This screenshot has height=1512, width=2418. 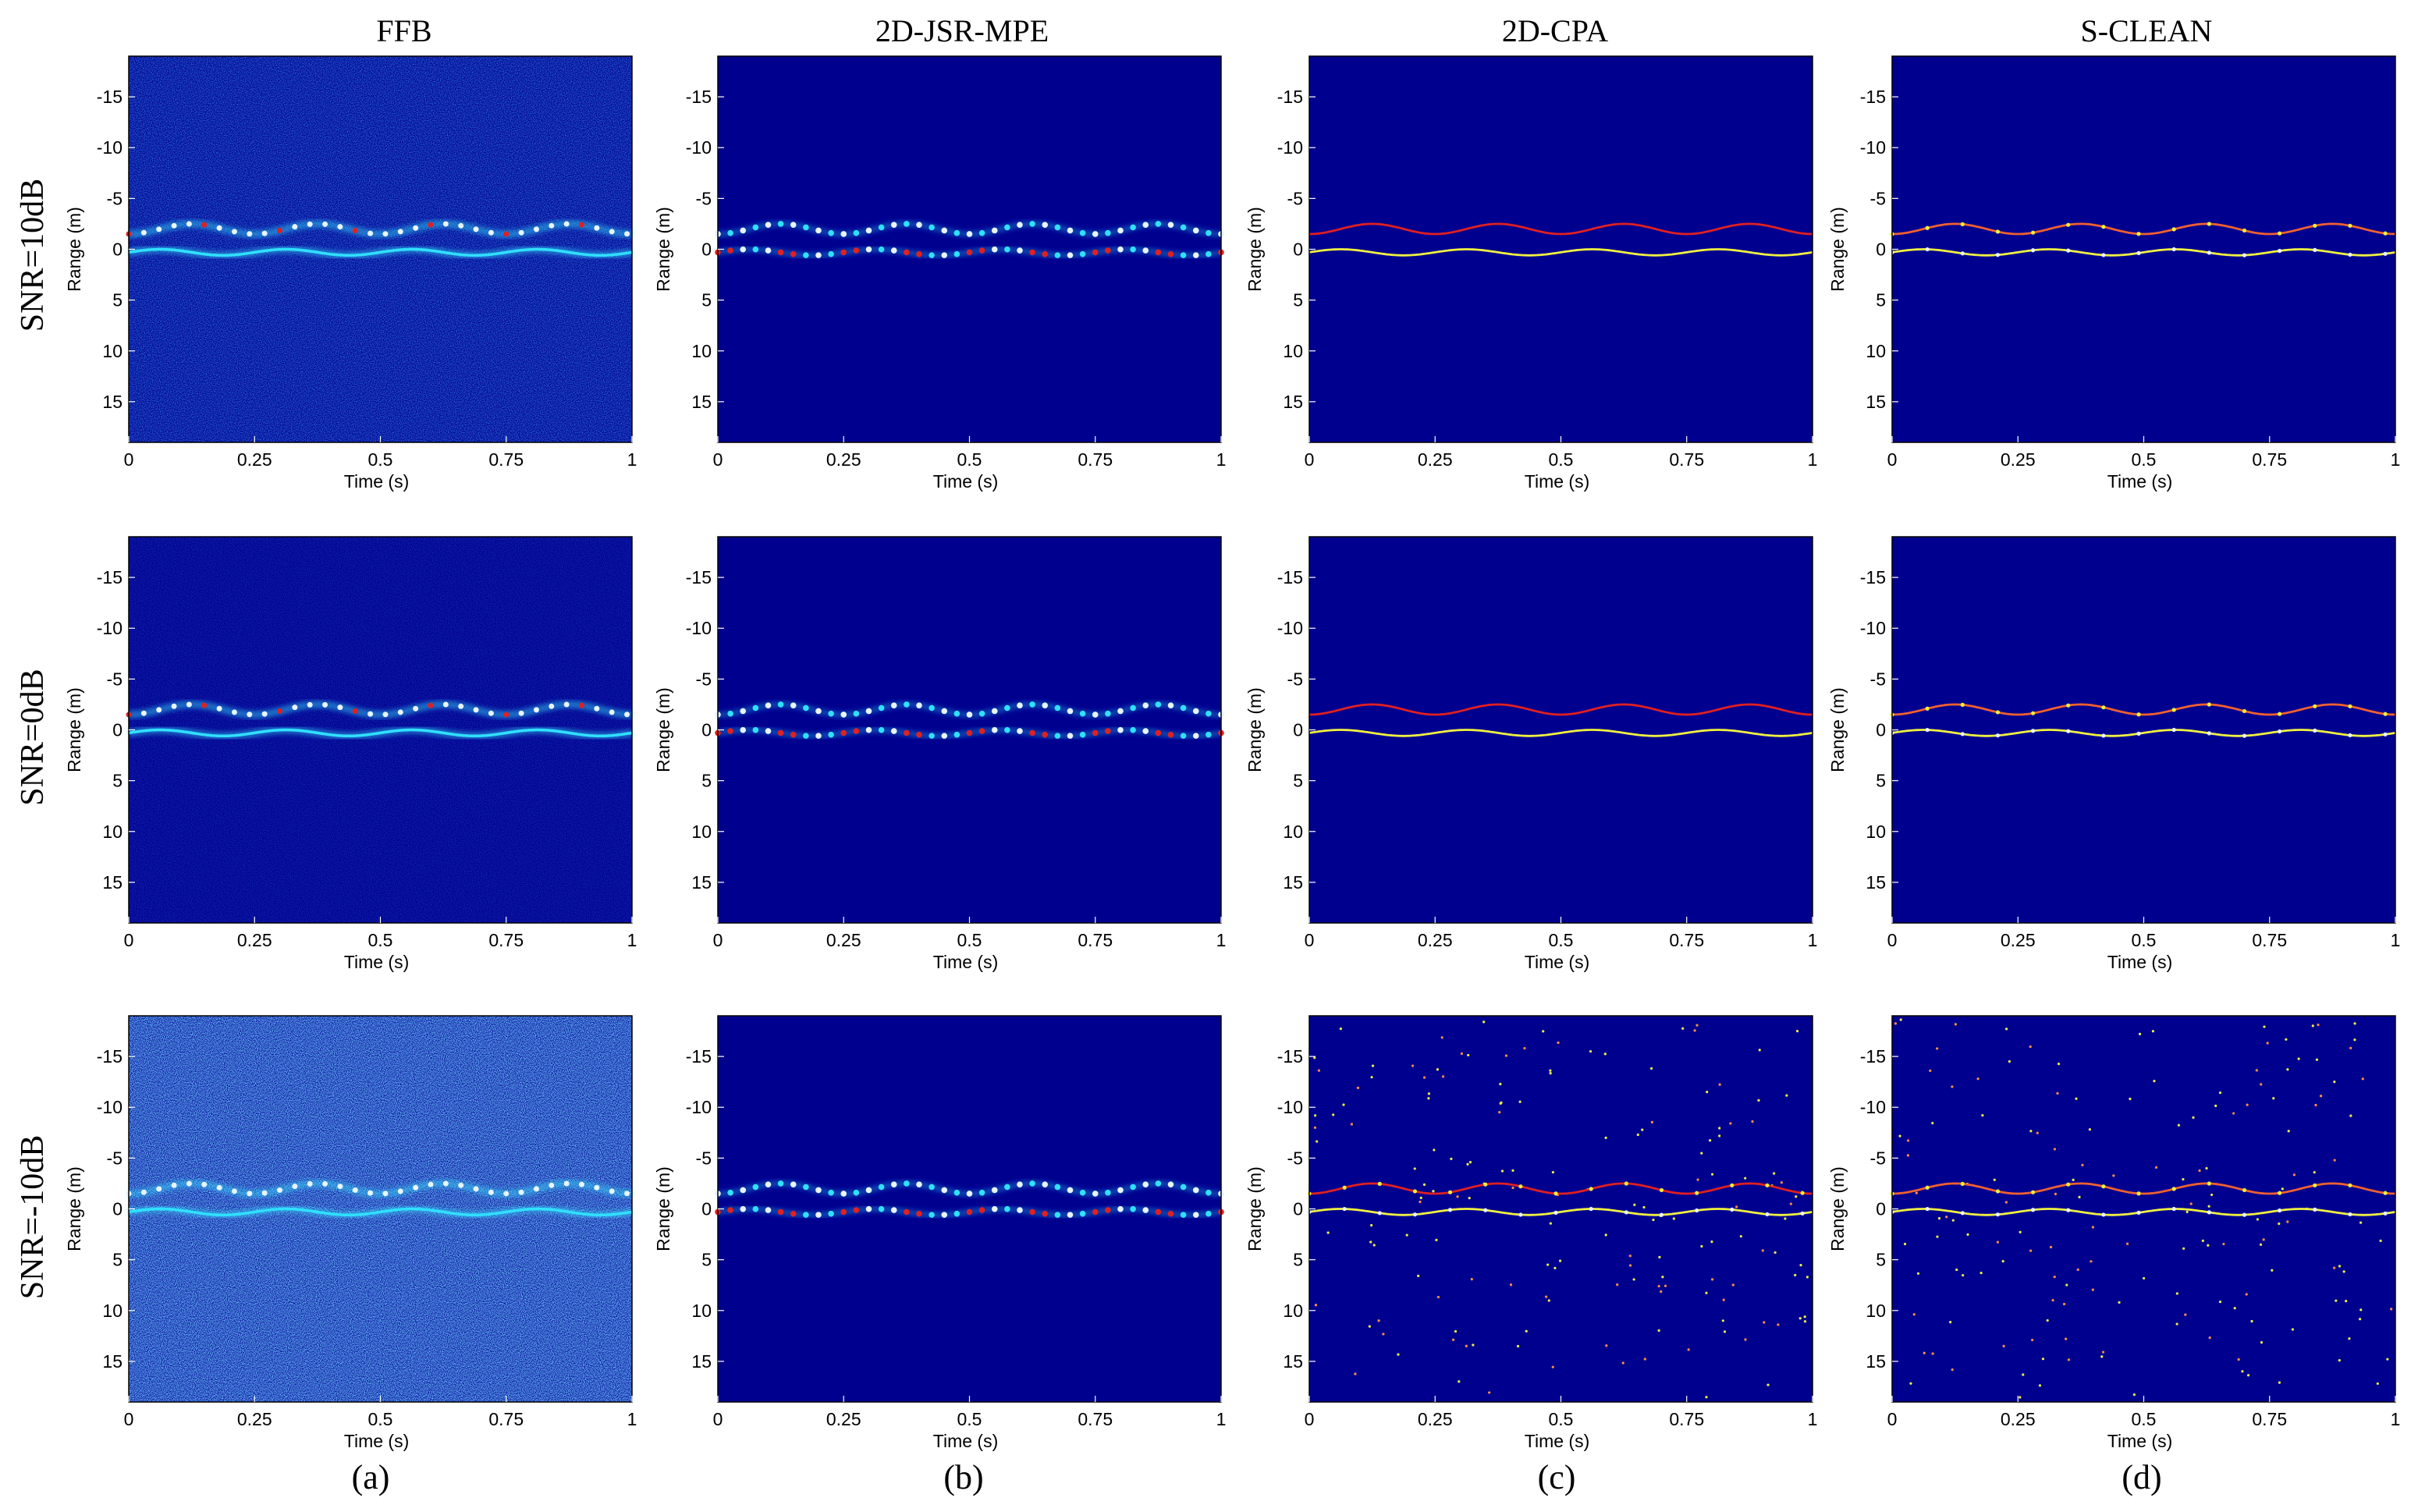 What do you see at coordinates (718, 940) in the screenshot?
I see `x-tick-label: 0` at bounding box center [718, 940].